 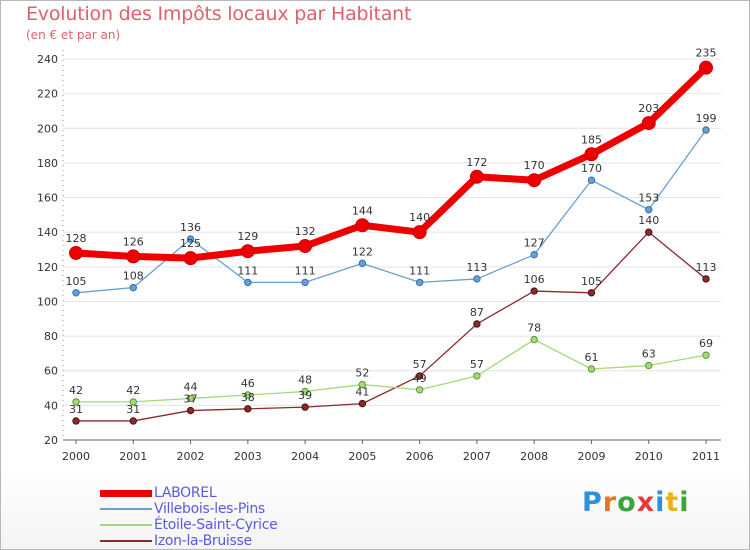 I want to click on data-label: 69, so click(x=706, y=343).